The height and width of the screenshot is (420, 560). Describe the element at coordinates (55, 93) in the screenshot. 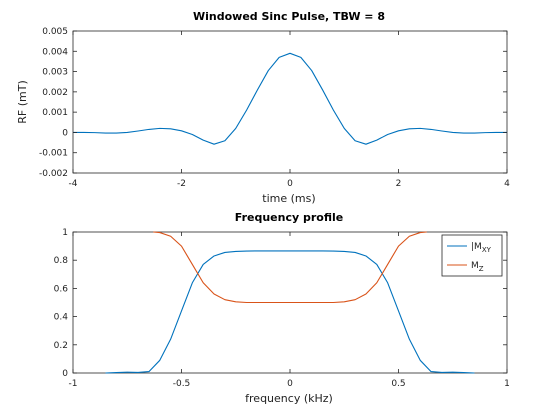

I see `y-tick-label: 0.002` at that location.